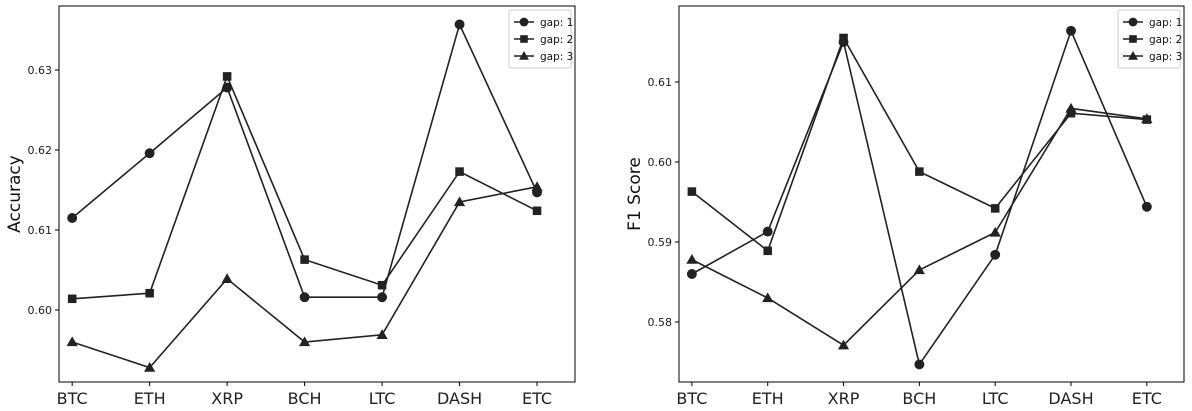 The image size is (1192, 411). What do you see at coordinates (660, 242) in the screenshot?
I see `y-tick-label: 0.59` at bounding box center [660, 242].